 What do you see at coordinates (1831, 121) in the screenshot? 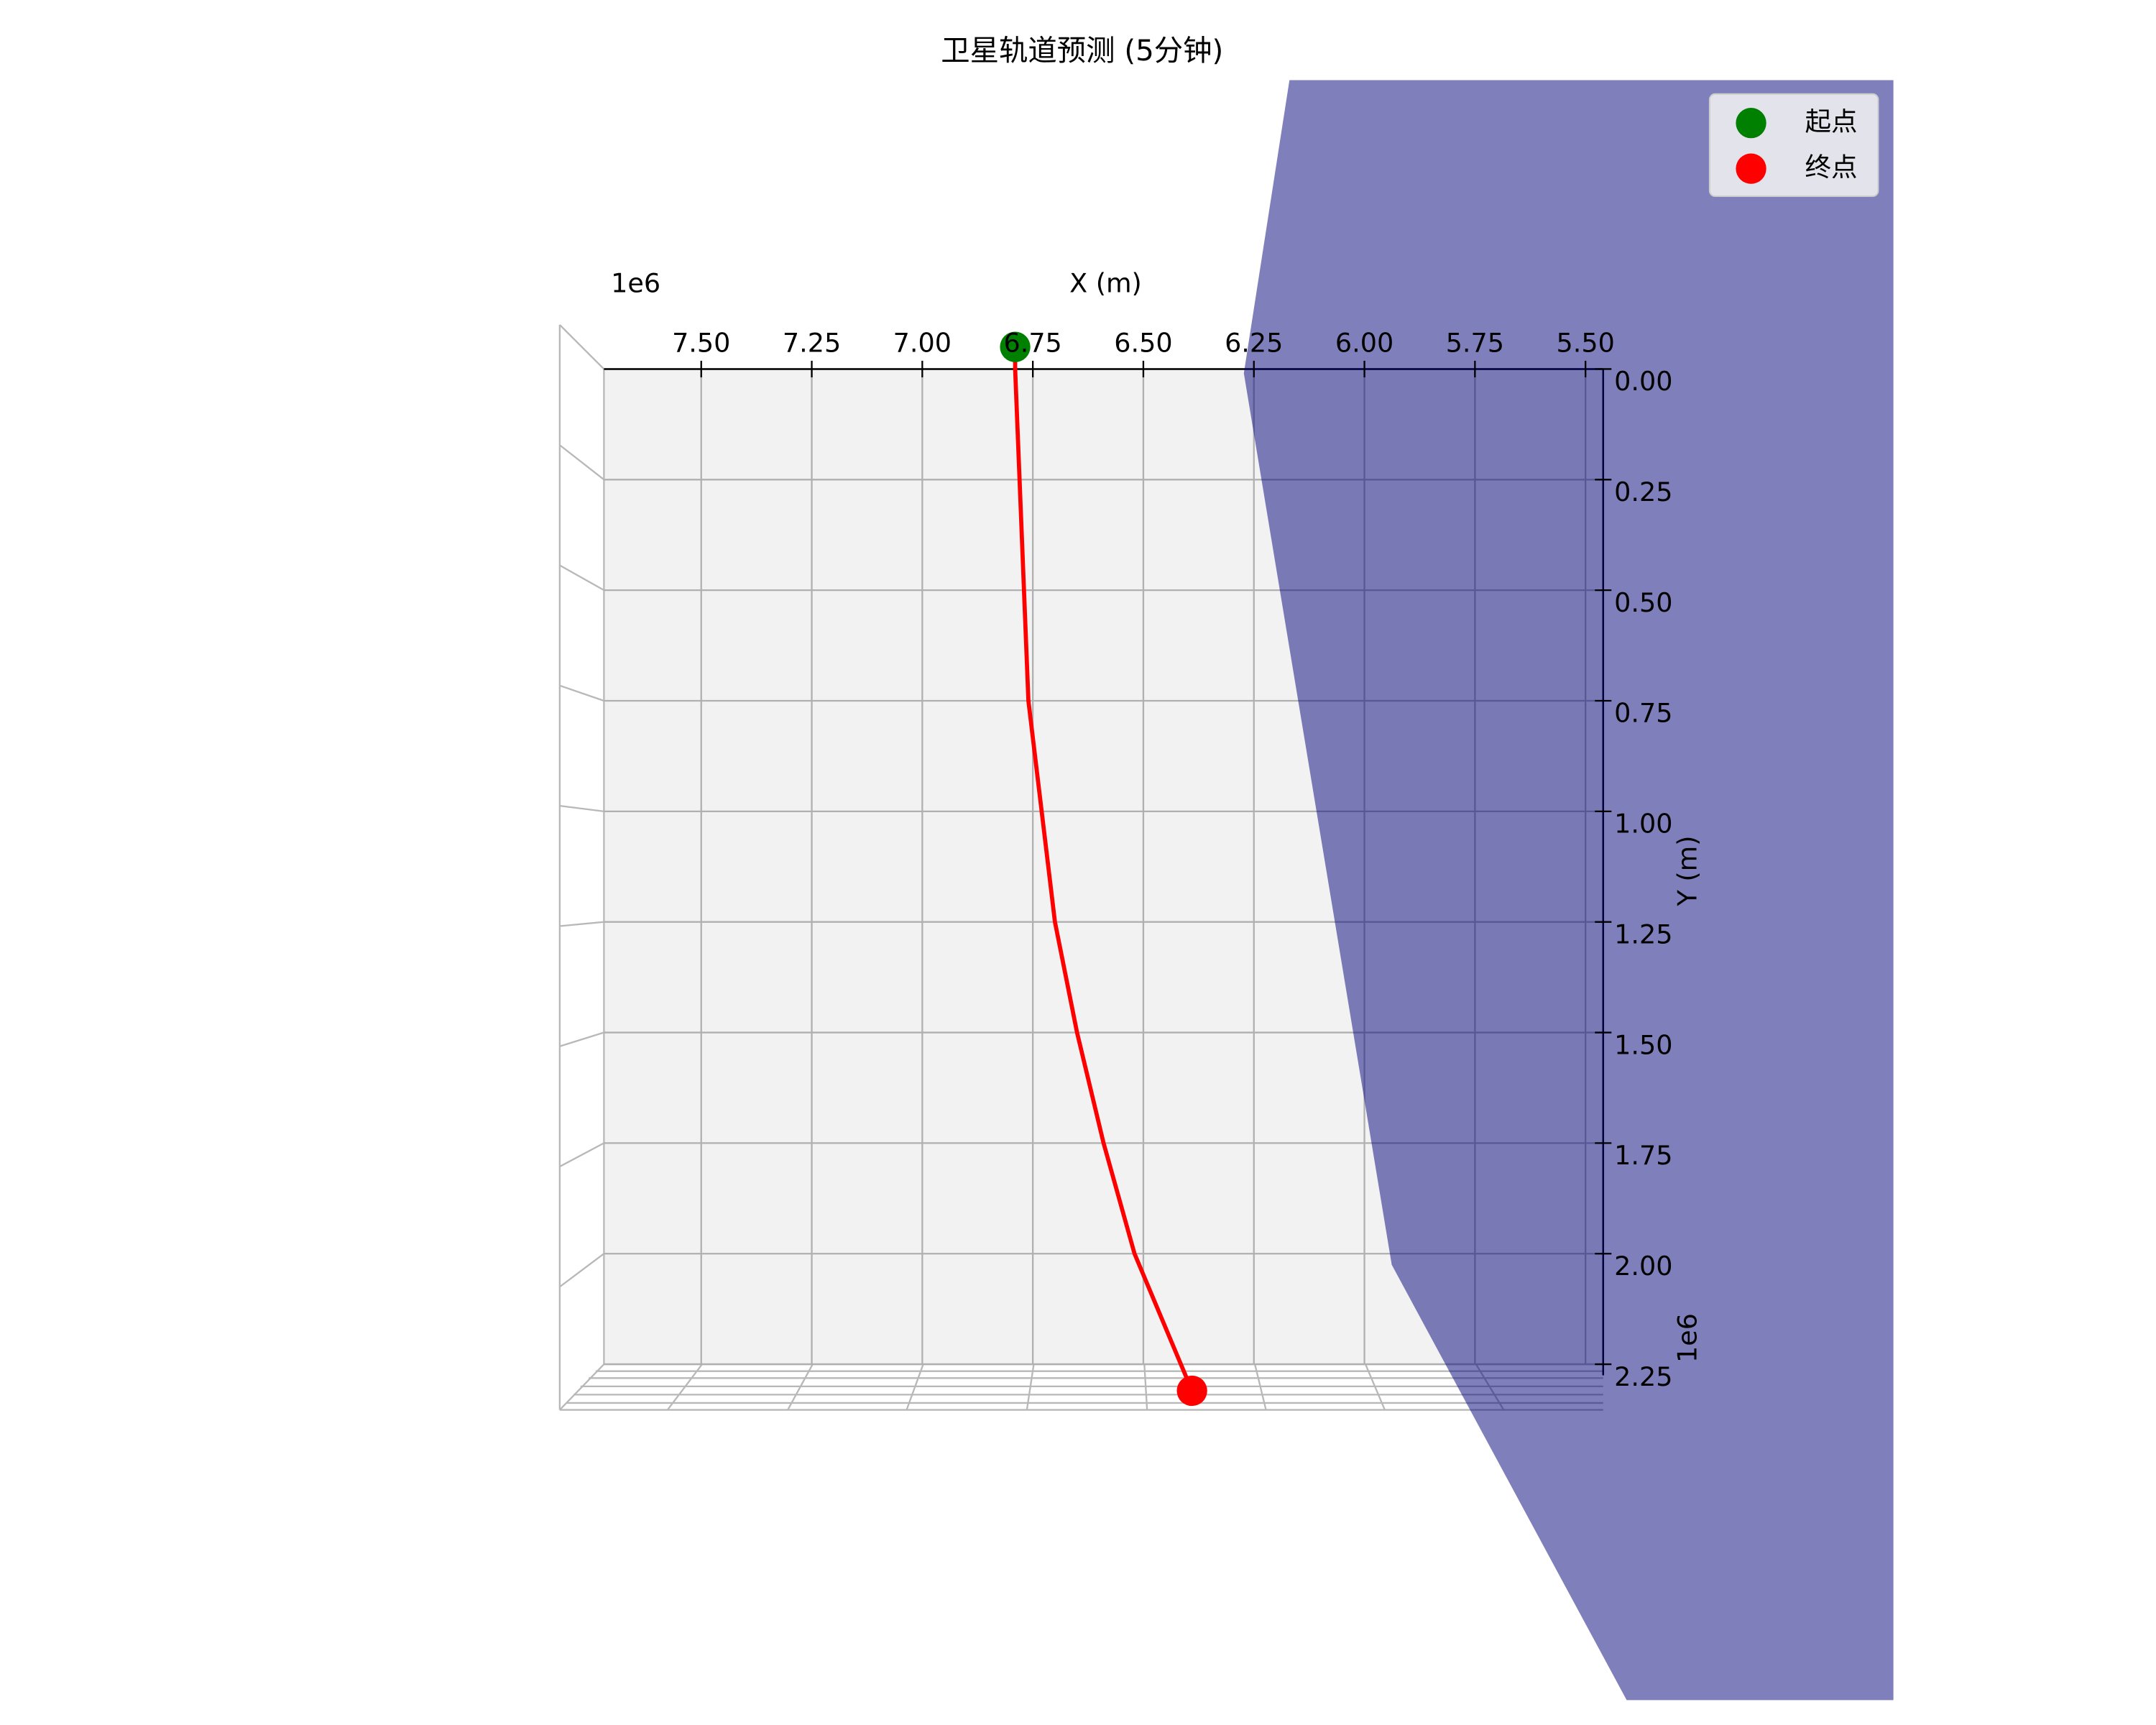
I see `legend-label: 起点` at bounding box center [1831, 121].